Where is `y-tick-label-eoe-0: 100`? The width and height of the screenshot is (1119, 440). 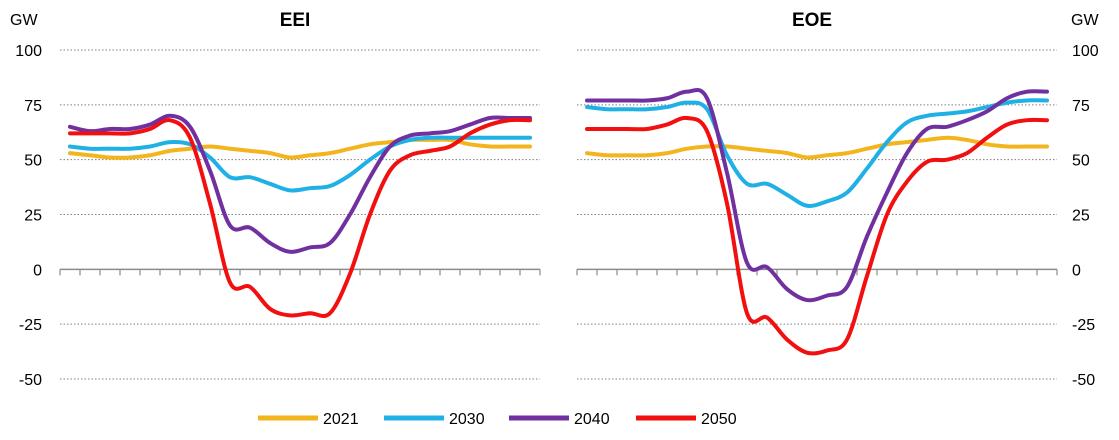 y-tick-label-eoe-0: 100 is located at coordinates (1085, 51).